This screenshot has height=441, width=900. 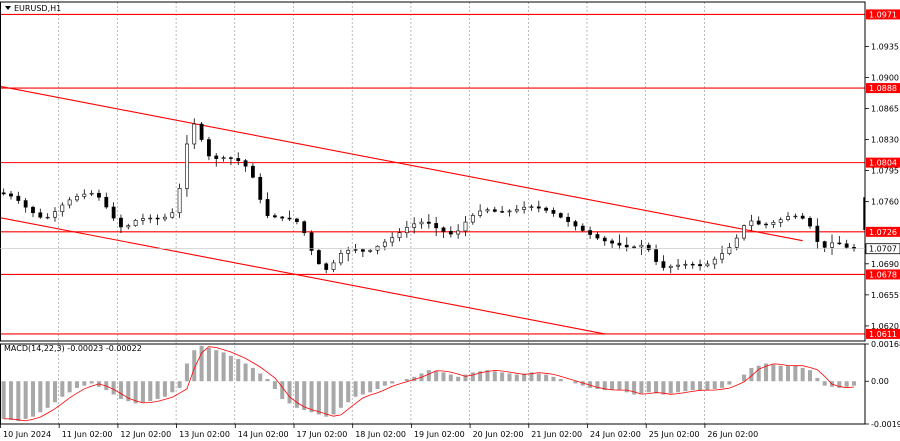 What do you see at coordinates (204, 434) in the screenshot?
I see `time-tick-label: 13 Jun 02:00` at bounding box center [204, 434].